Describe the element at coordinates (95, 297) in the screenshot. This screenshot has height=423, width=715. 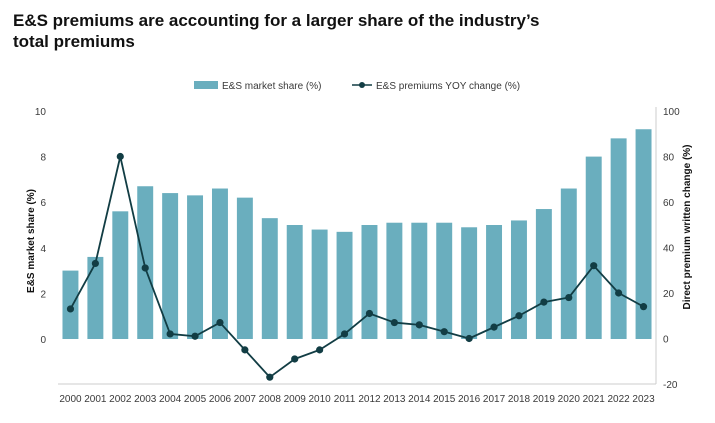
I see `bar-2001` at that location.